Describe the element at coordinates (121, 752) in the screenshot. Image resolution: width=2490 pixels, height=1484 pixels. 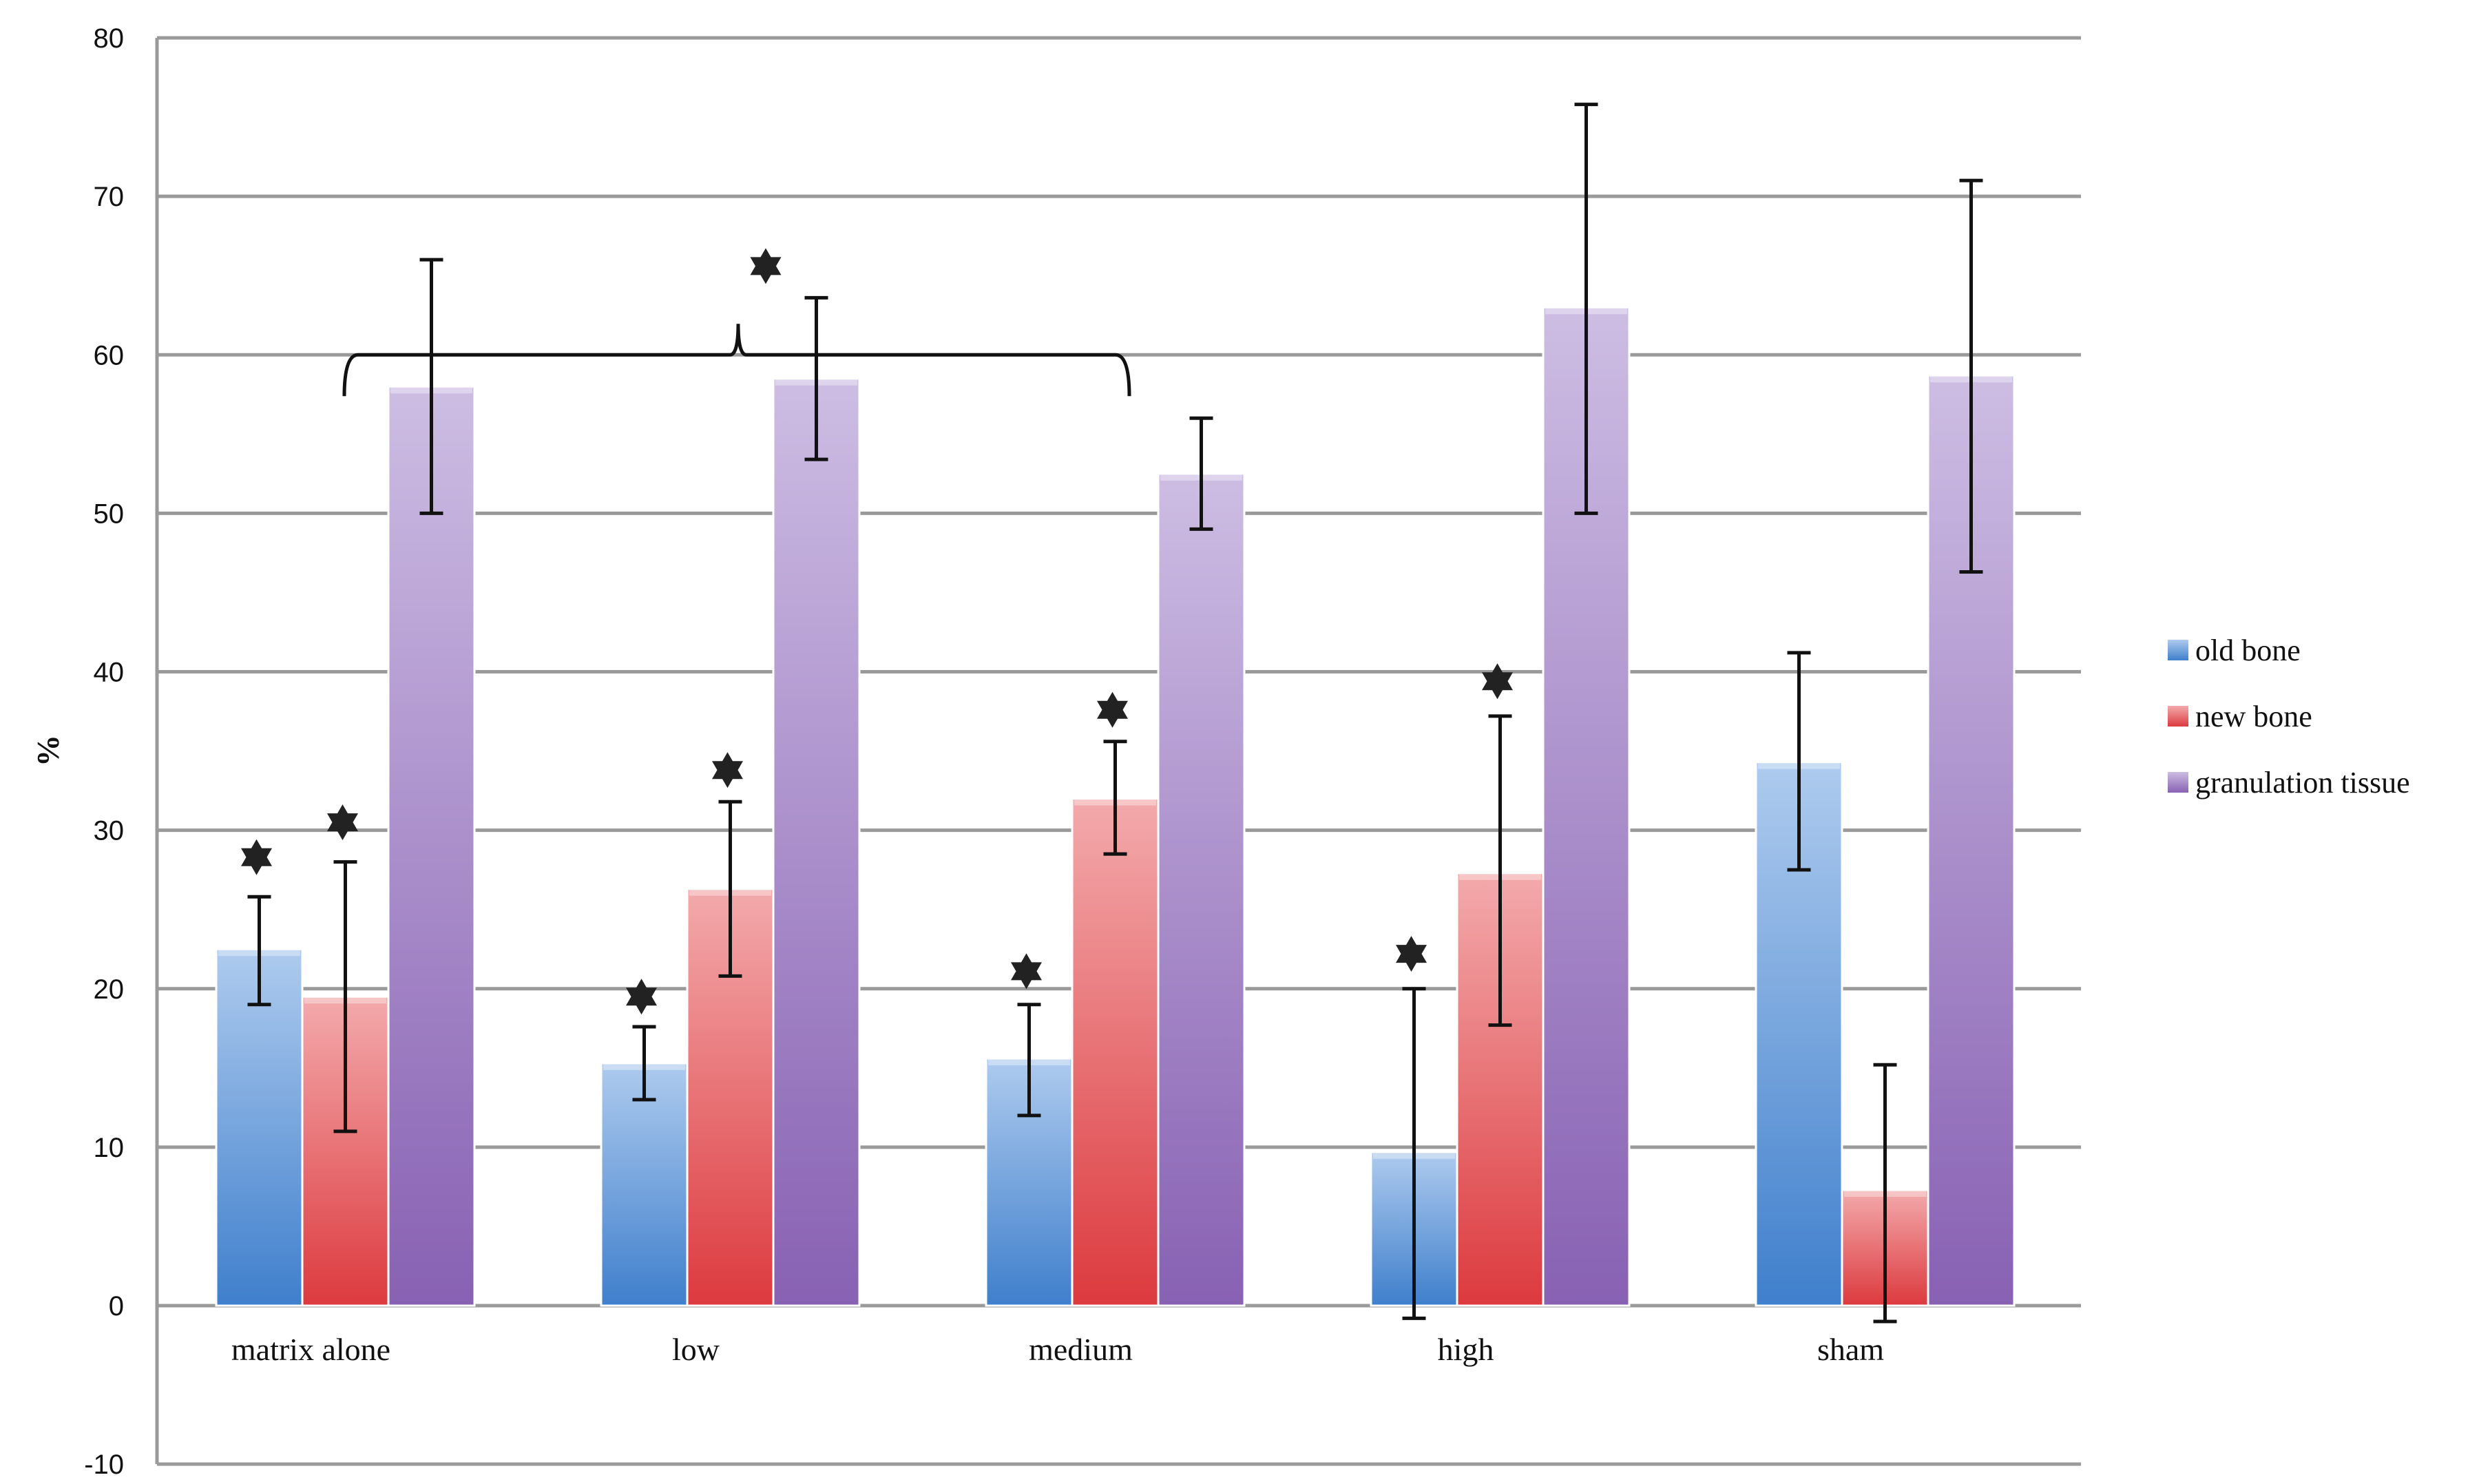
I see `y-axis: -10 0 10 20 30 40 50 60 70 80` at that location.